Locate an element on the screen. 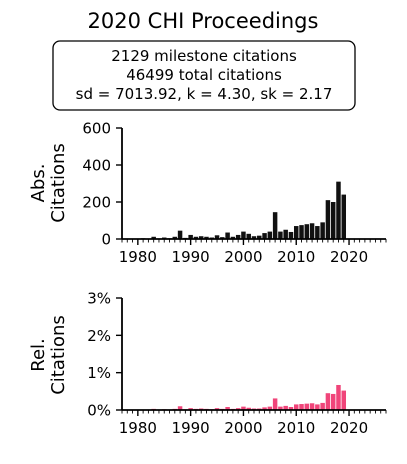 The height and width of the screenshot is (464, 407). stats-distribution-measures: sd = 7013.92, k = 4.30, sk = 2.17 is located at coordinates (204, 94).